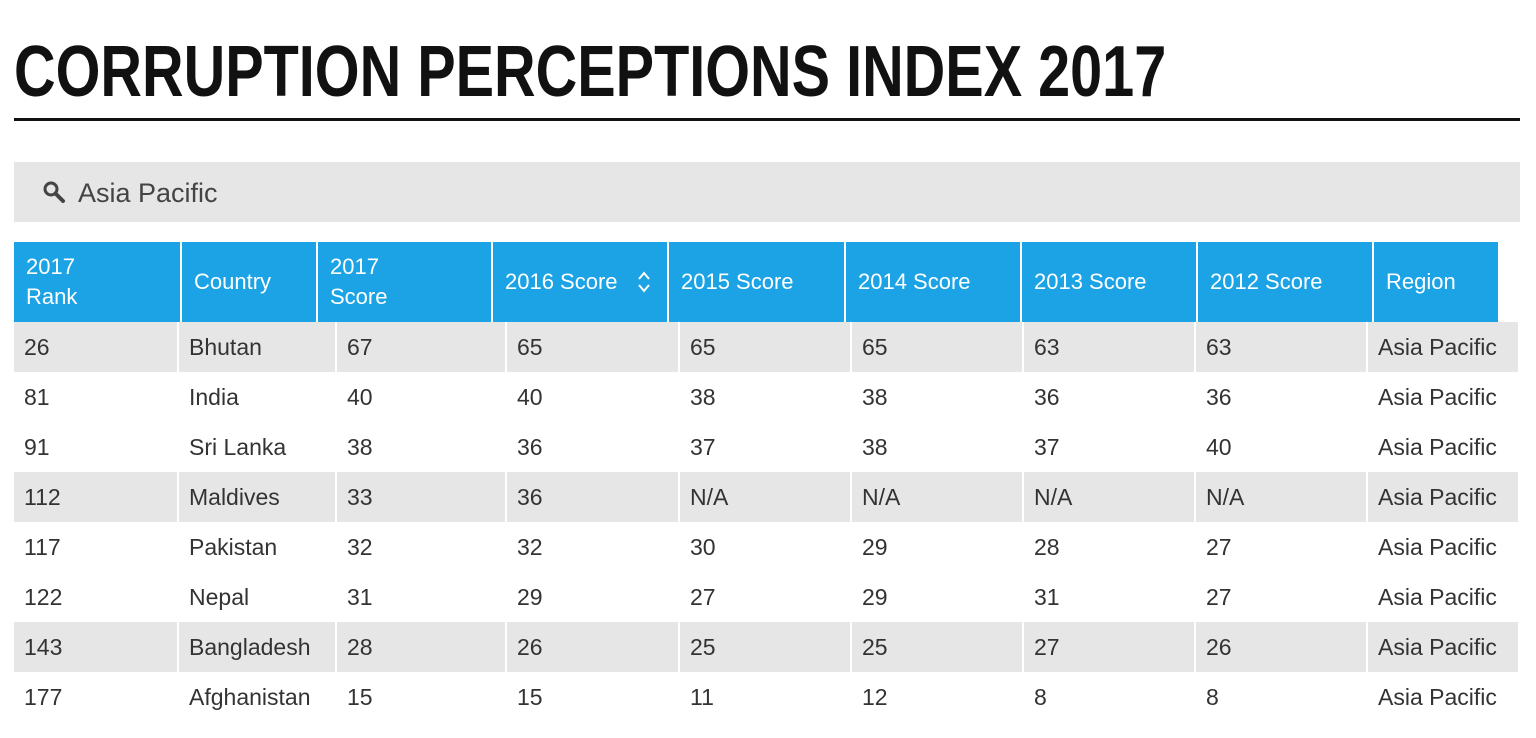 The width and height of the screenshot is (1536, 738). Describe the element at coordinates (766, 397) in the screenshot. I see `table-row: 81 India 40 40 38 38 36 36 Asia Pacific` at that location.